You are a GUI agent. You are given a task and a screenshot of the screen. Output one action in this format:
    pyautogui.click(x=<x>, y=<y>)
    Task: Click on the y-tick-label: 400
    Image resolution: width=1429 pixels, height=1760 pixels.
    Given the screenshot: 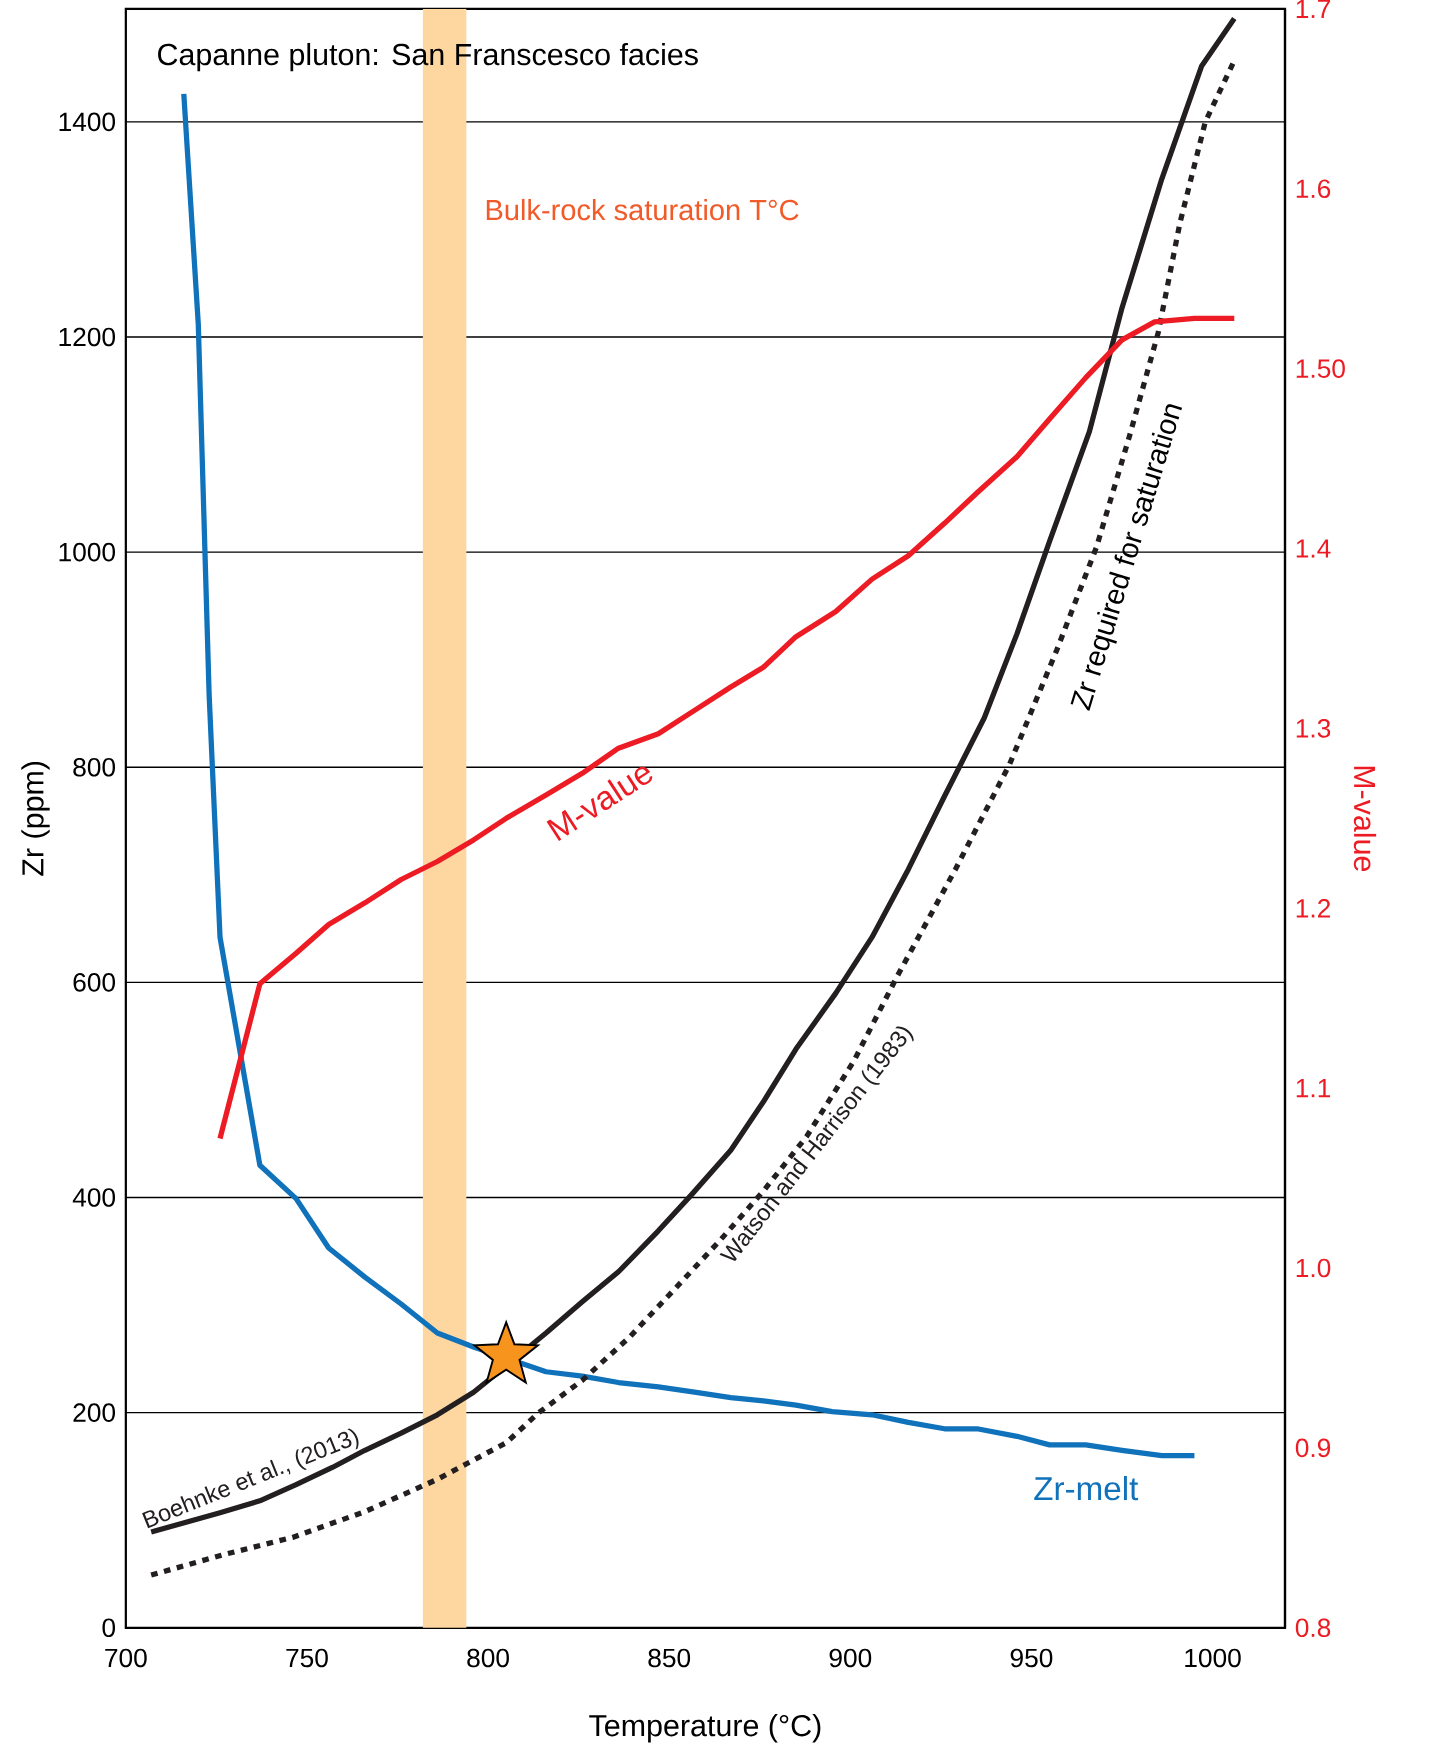 What is the action you would take?
    pyautogui.click(x=94, y=1197)
    